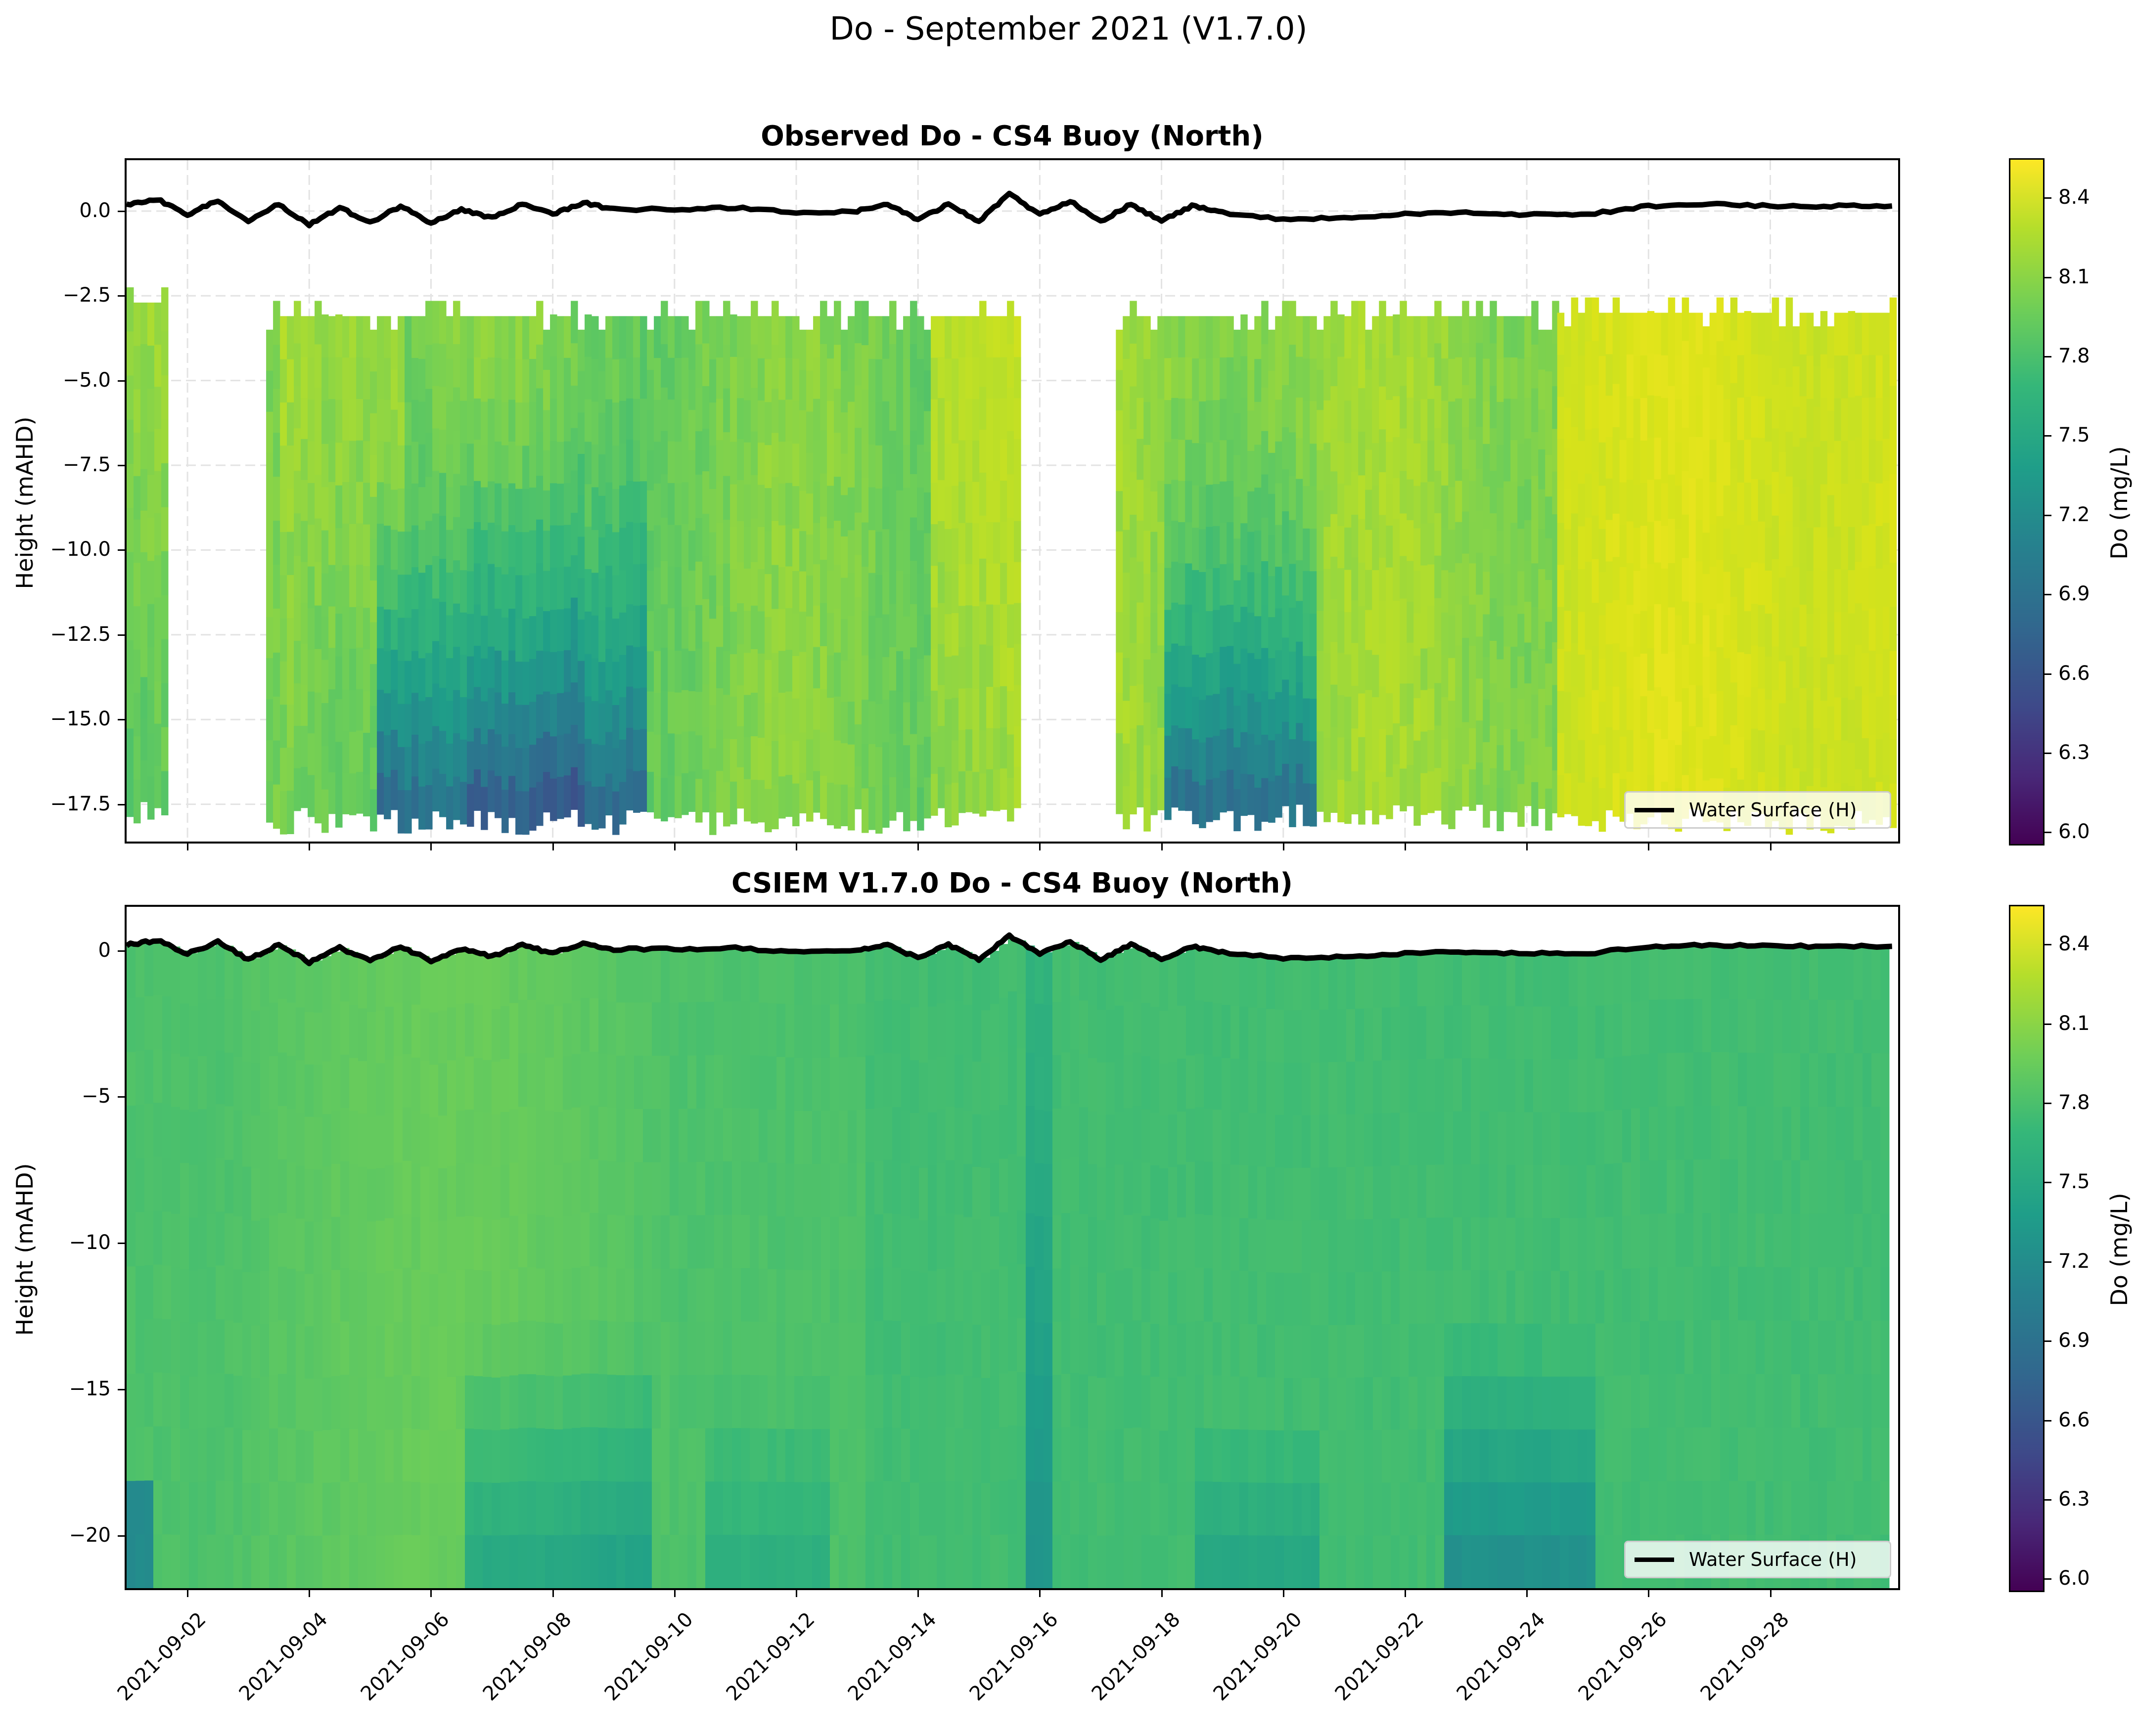  Describe the element at coordinates (61, 1242) in the screenshot. I see `y-tick-label: −10` at that location.